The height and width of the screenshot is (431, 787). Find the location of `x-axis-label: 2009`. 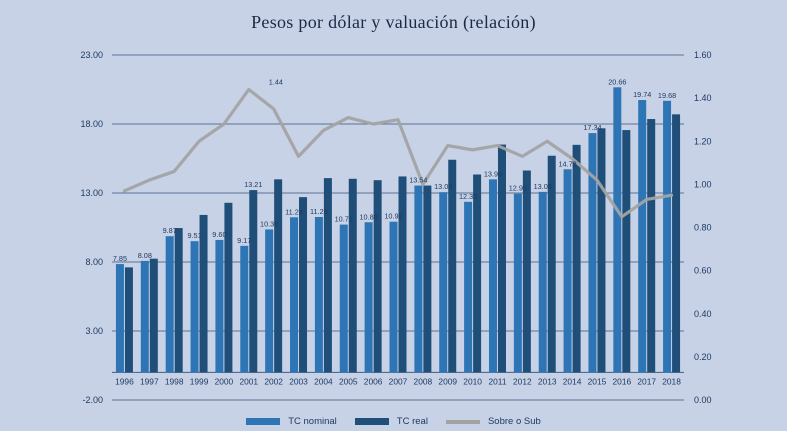

x-axis-label: 2009 is located at coordinates (447, 381).